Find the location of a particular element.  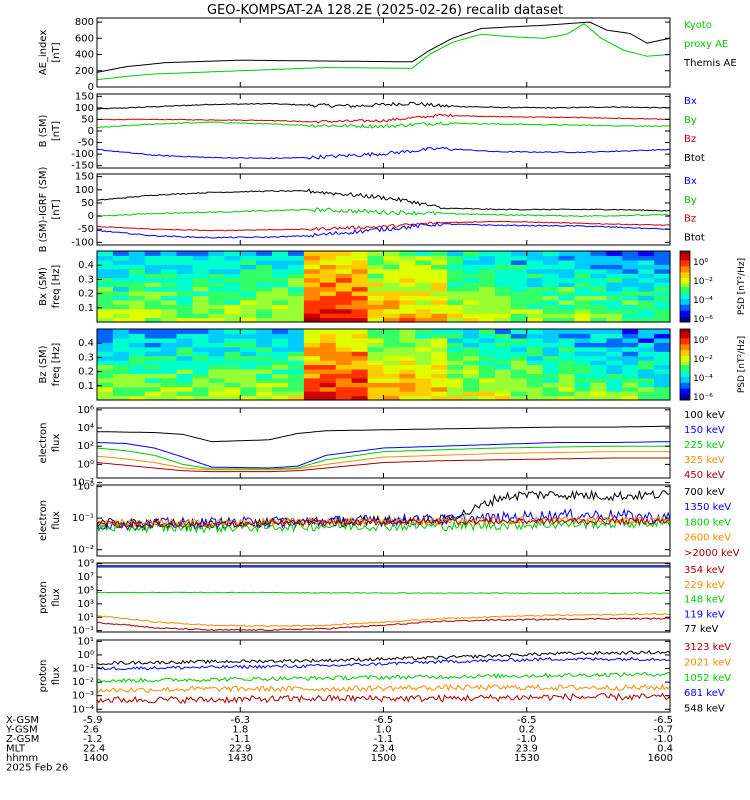

footer-value: 0.4 is located at coordinates (665, 749).